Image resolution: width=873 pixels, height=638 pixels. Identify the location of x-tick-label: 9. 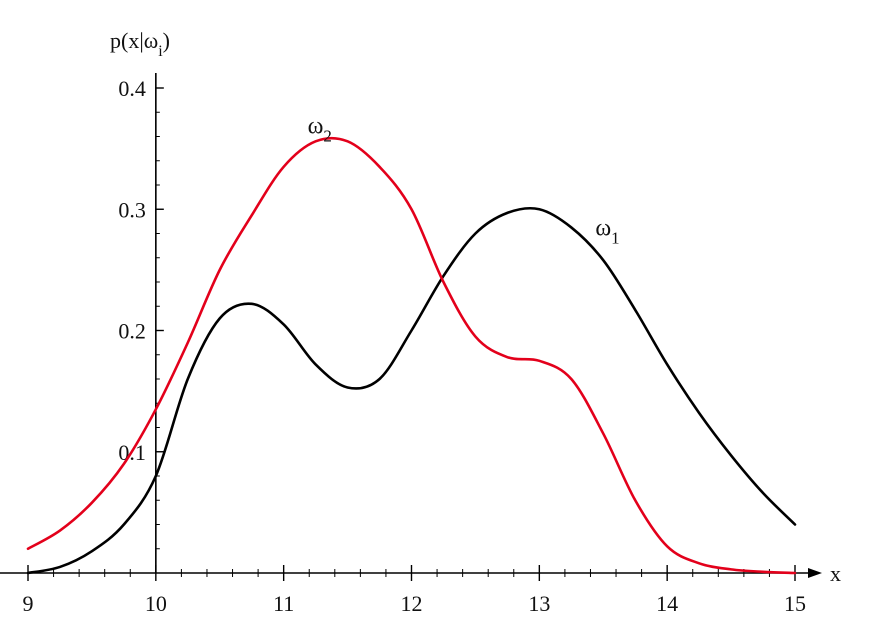
(28, 603).